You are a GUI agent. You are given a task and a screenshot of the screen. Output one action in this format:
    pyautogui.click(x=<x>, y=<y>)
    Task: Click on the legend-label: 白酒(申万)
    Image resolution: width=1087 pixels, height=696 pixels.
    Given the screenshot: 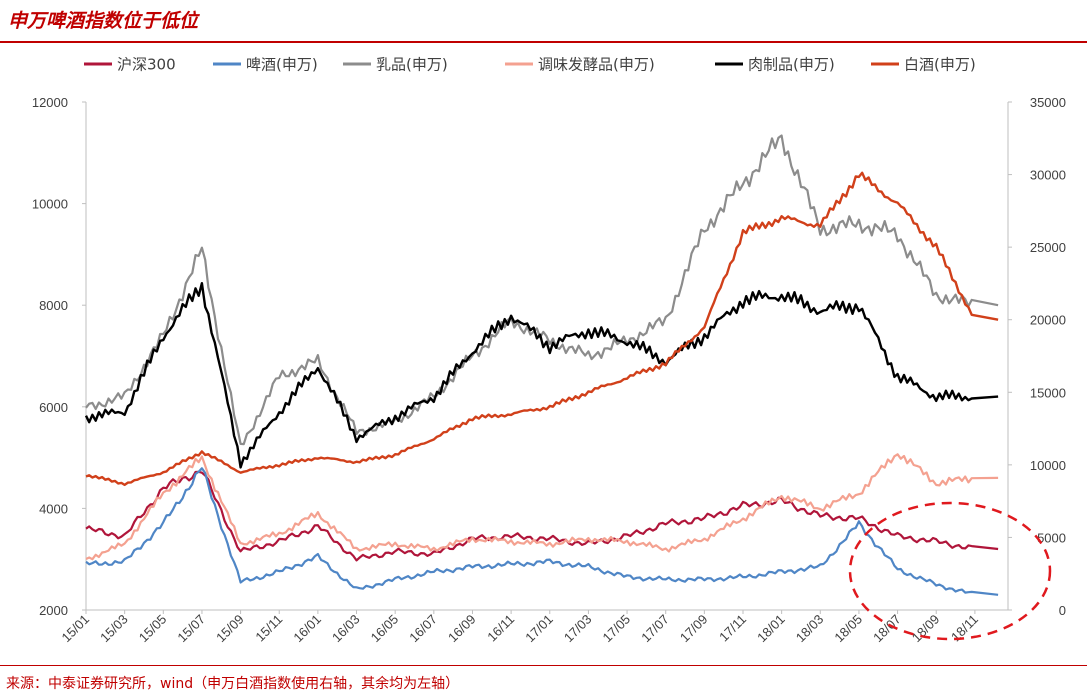 What is the action you would take?
    pyautogui.click(x=940, y=65)
    